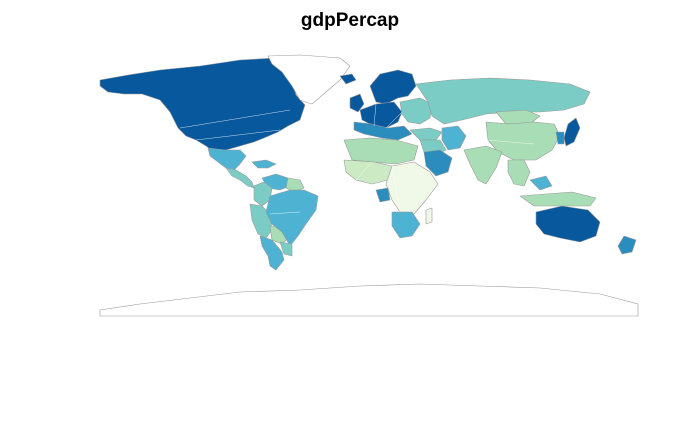 The height and width of the screenshot is (432, 700). What do you see at coordinates (483, 165) in the screenshot?
I see `region-india` at bounding box center [483, 165].